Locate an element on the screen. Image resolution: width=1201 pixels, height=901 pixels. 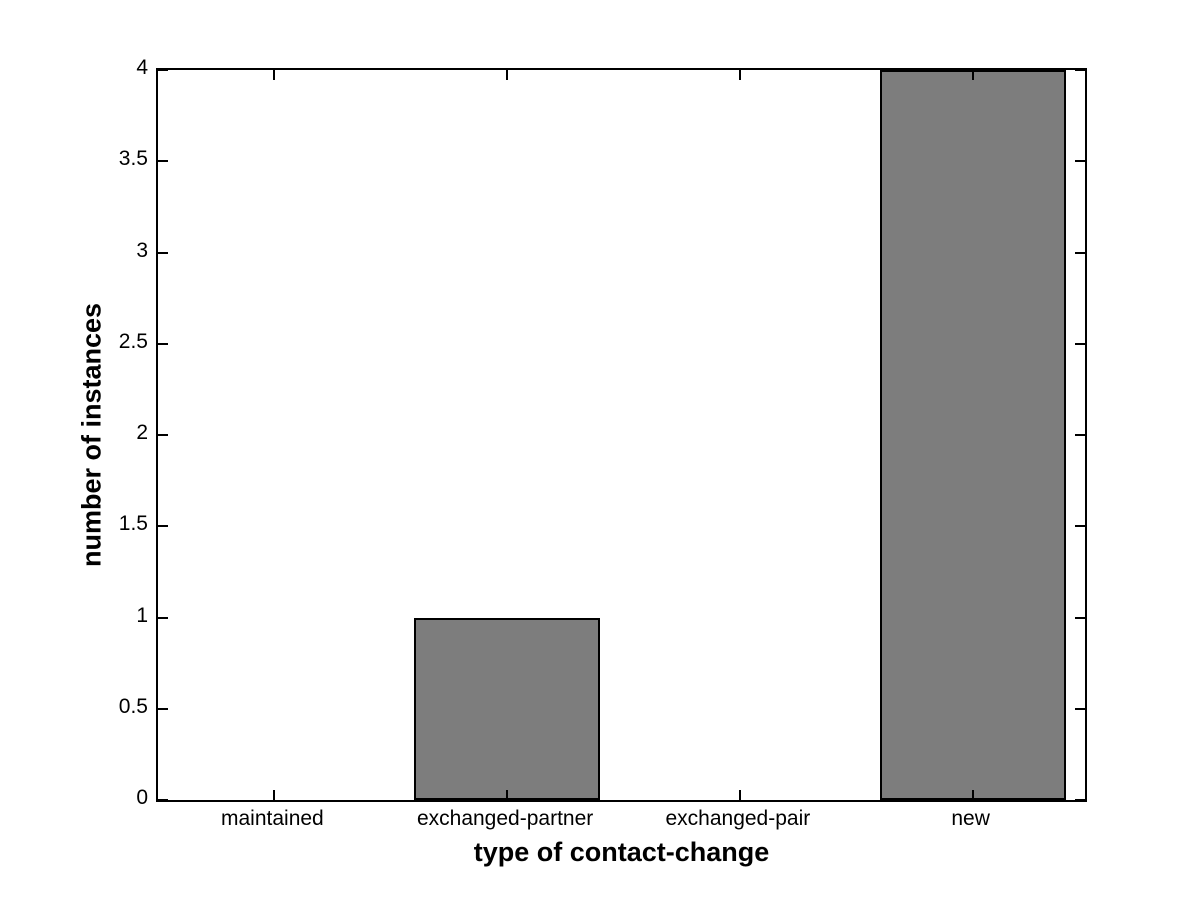
x-tick-label: exchanged-partner is located at coordinates (505, 818).